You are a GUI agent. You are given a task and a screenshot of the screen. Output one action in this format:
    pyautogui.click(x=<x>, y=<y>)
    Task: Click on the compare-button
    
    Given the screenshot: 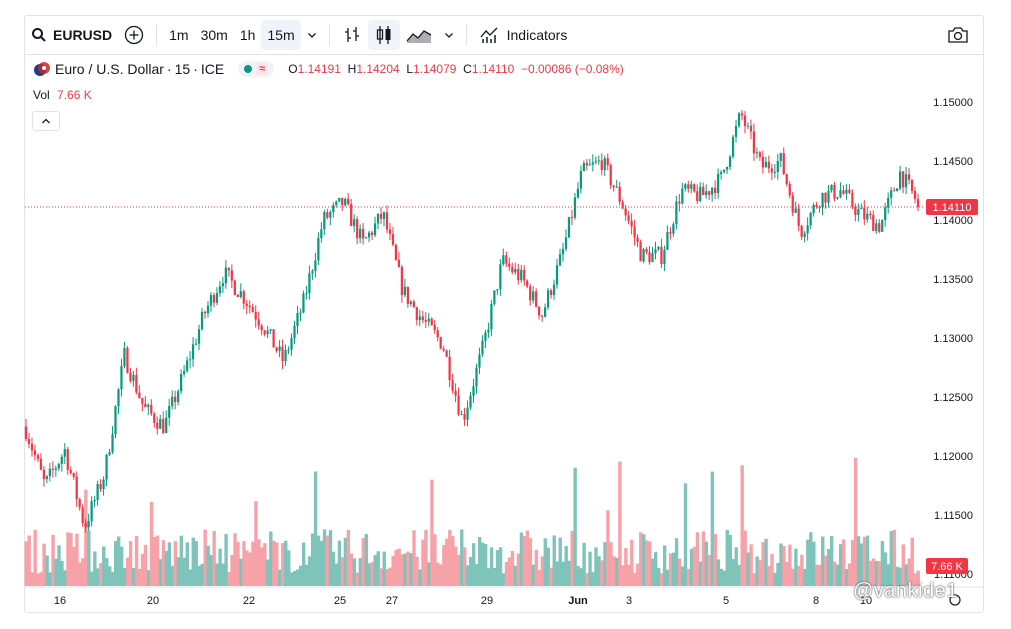 What is the action you would take?
    pyautogui.click(x=134, y=35)
    